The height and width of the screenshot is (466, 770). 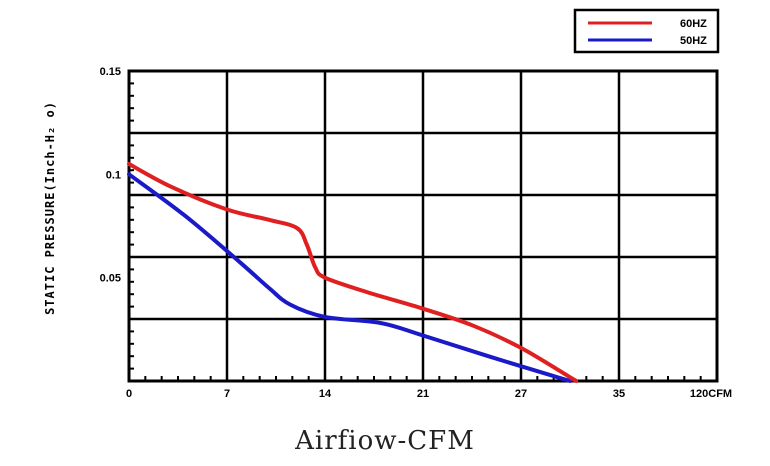 What do you see at coordinates (325, 394) in the screenshot?
I see `x-tick-label: 14` at bounding box center [325, 394].